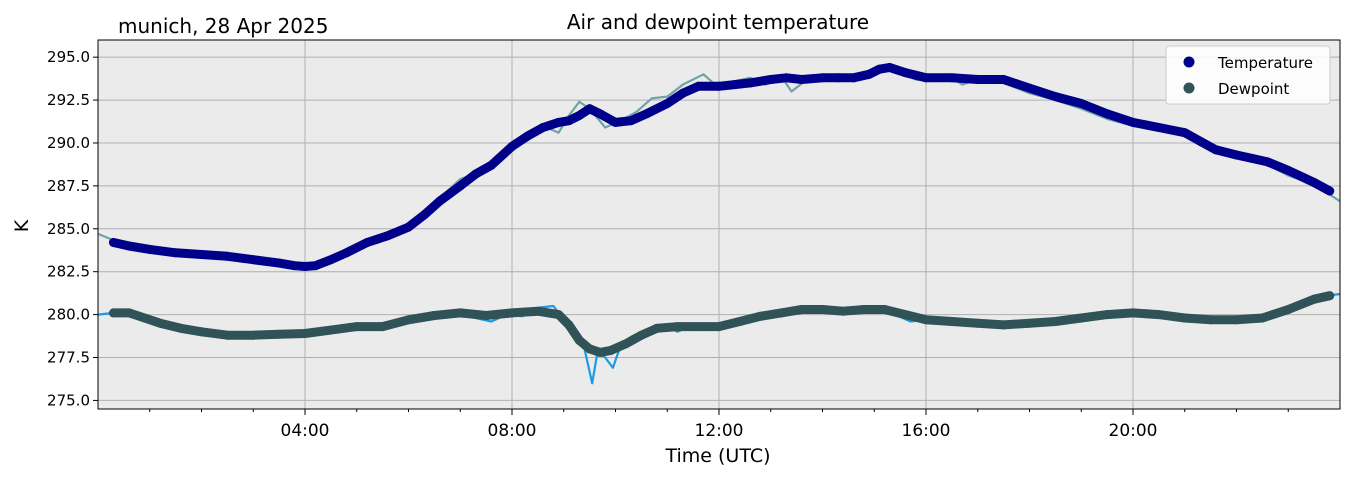 The image size is (1351, 482). What do you see at coordinates (305, 431) in the screenshot?
I see `x-tick-label: 04:00` at bounding box center [305, 431].